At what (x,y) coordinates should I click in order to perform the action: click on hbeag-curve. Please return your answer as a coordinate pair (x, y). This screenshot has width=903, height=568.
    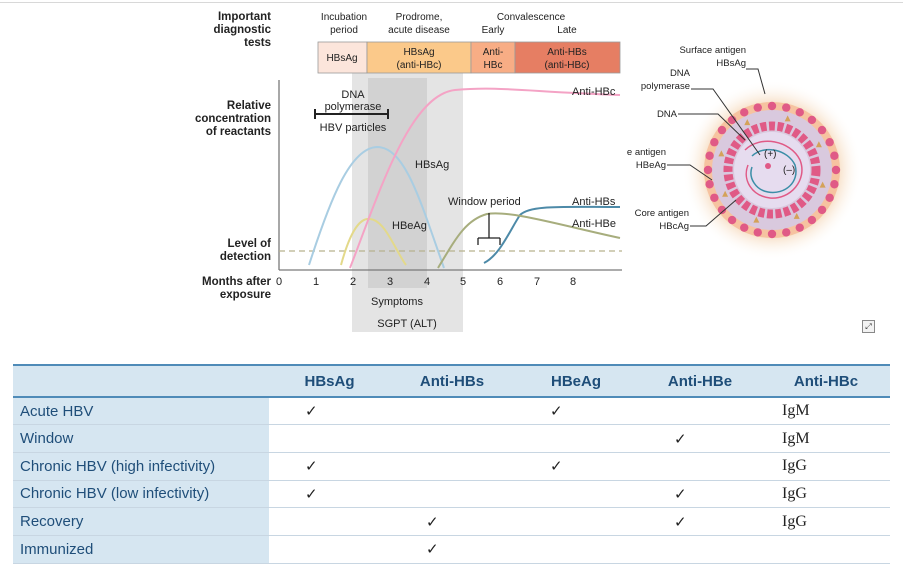
    Looking at the image, I should click on (373, 241).